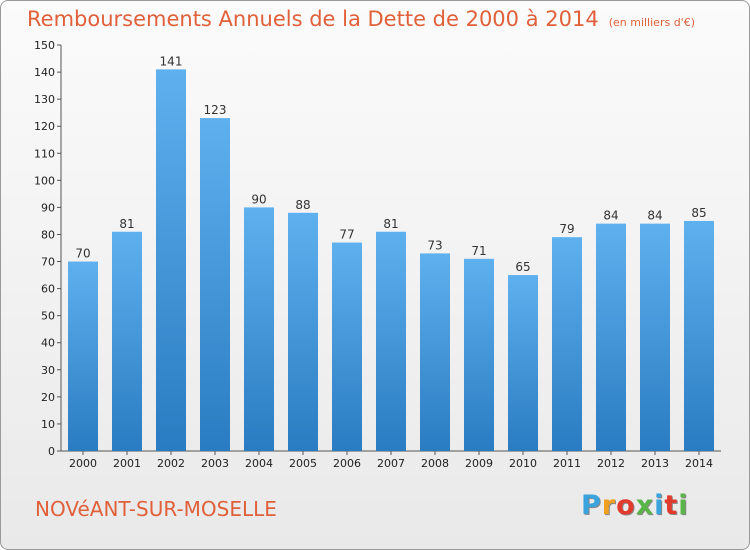 The height and width of the screenshot is (550, 750). What do you see at coordinates (303, 331) in the screenshot?
I see `bar-2005` at bounding box center [303, 331].